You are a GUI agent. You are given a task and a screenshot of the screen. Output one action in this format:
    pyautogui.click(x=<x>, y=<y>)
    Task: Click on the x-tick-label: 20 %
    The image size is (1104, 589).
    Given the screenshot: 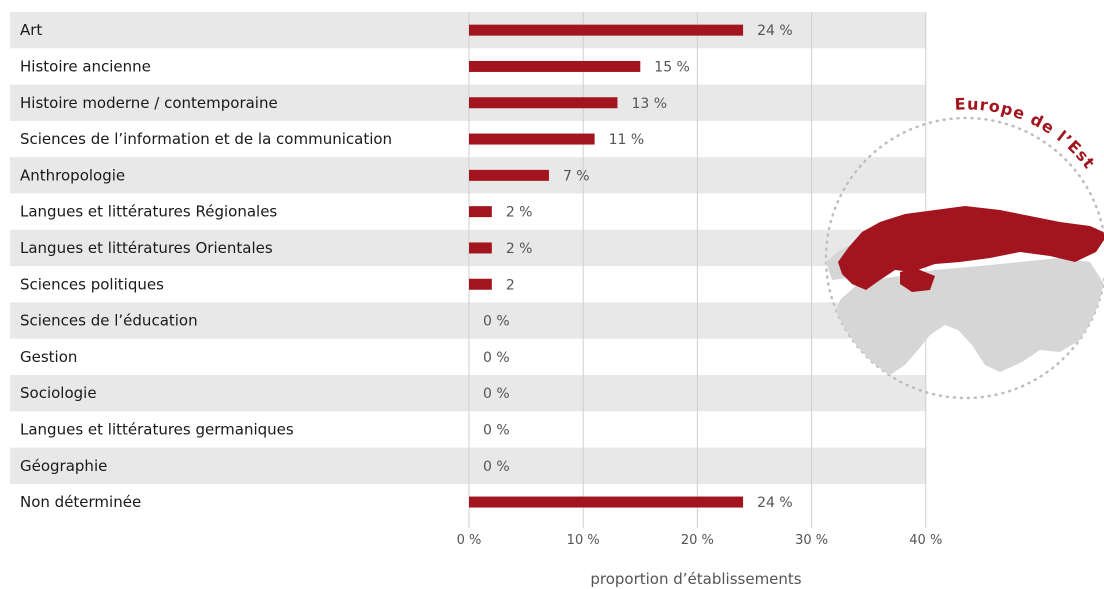 What is the action you would take?
    pyautogui.click(x=697, y=540)
    